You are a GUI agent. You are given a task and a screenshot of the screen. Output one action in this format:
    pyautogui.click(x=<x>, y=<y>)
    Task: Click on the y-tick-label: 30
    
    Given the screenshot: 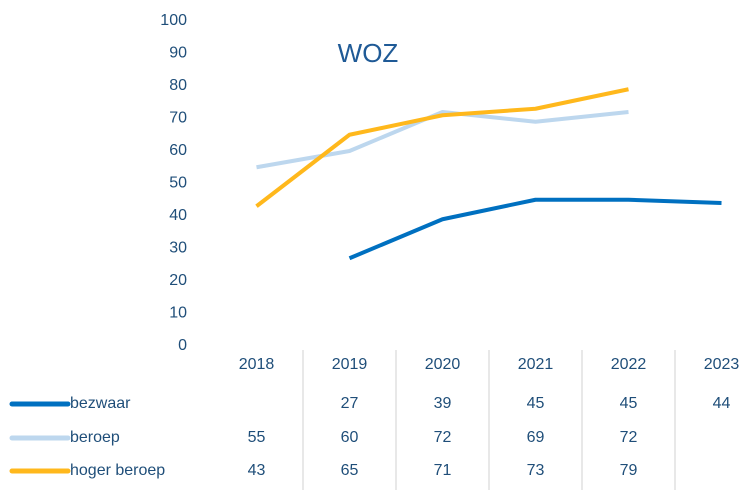 What is the action you would take?
    pyautogui.click(x=178, y=248)
    